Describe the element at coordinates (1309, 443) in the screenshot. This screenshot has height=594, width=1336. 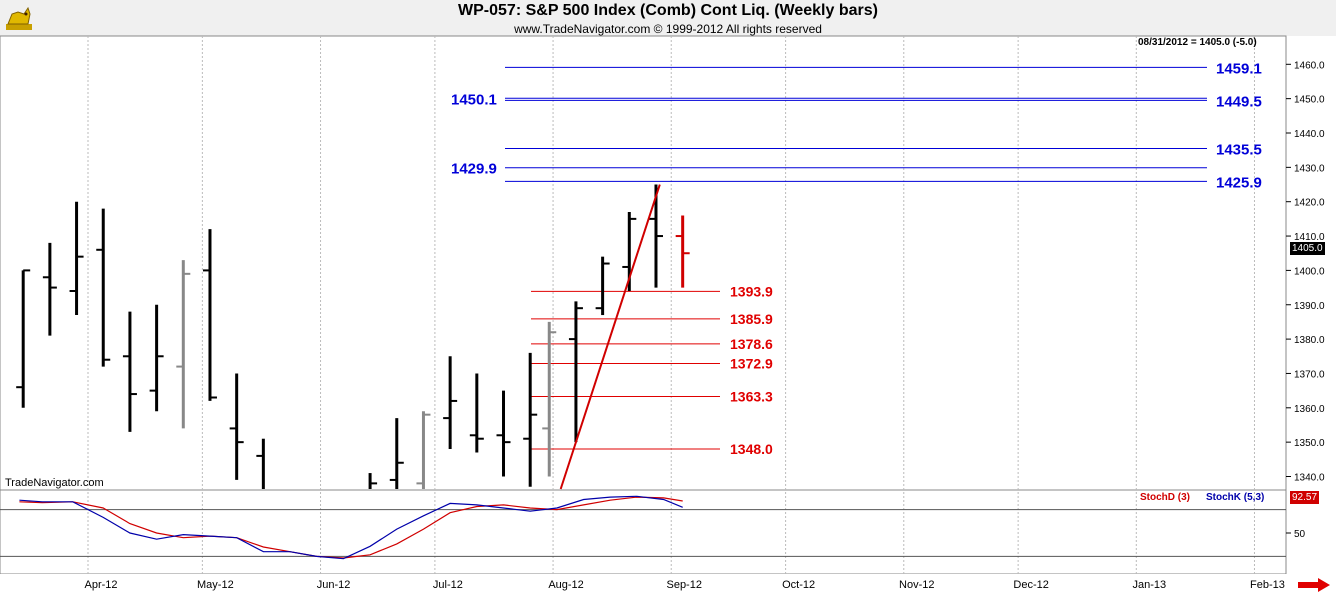
I see `y-tick-label: 1350.0` at that location.